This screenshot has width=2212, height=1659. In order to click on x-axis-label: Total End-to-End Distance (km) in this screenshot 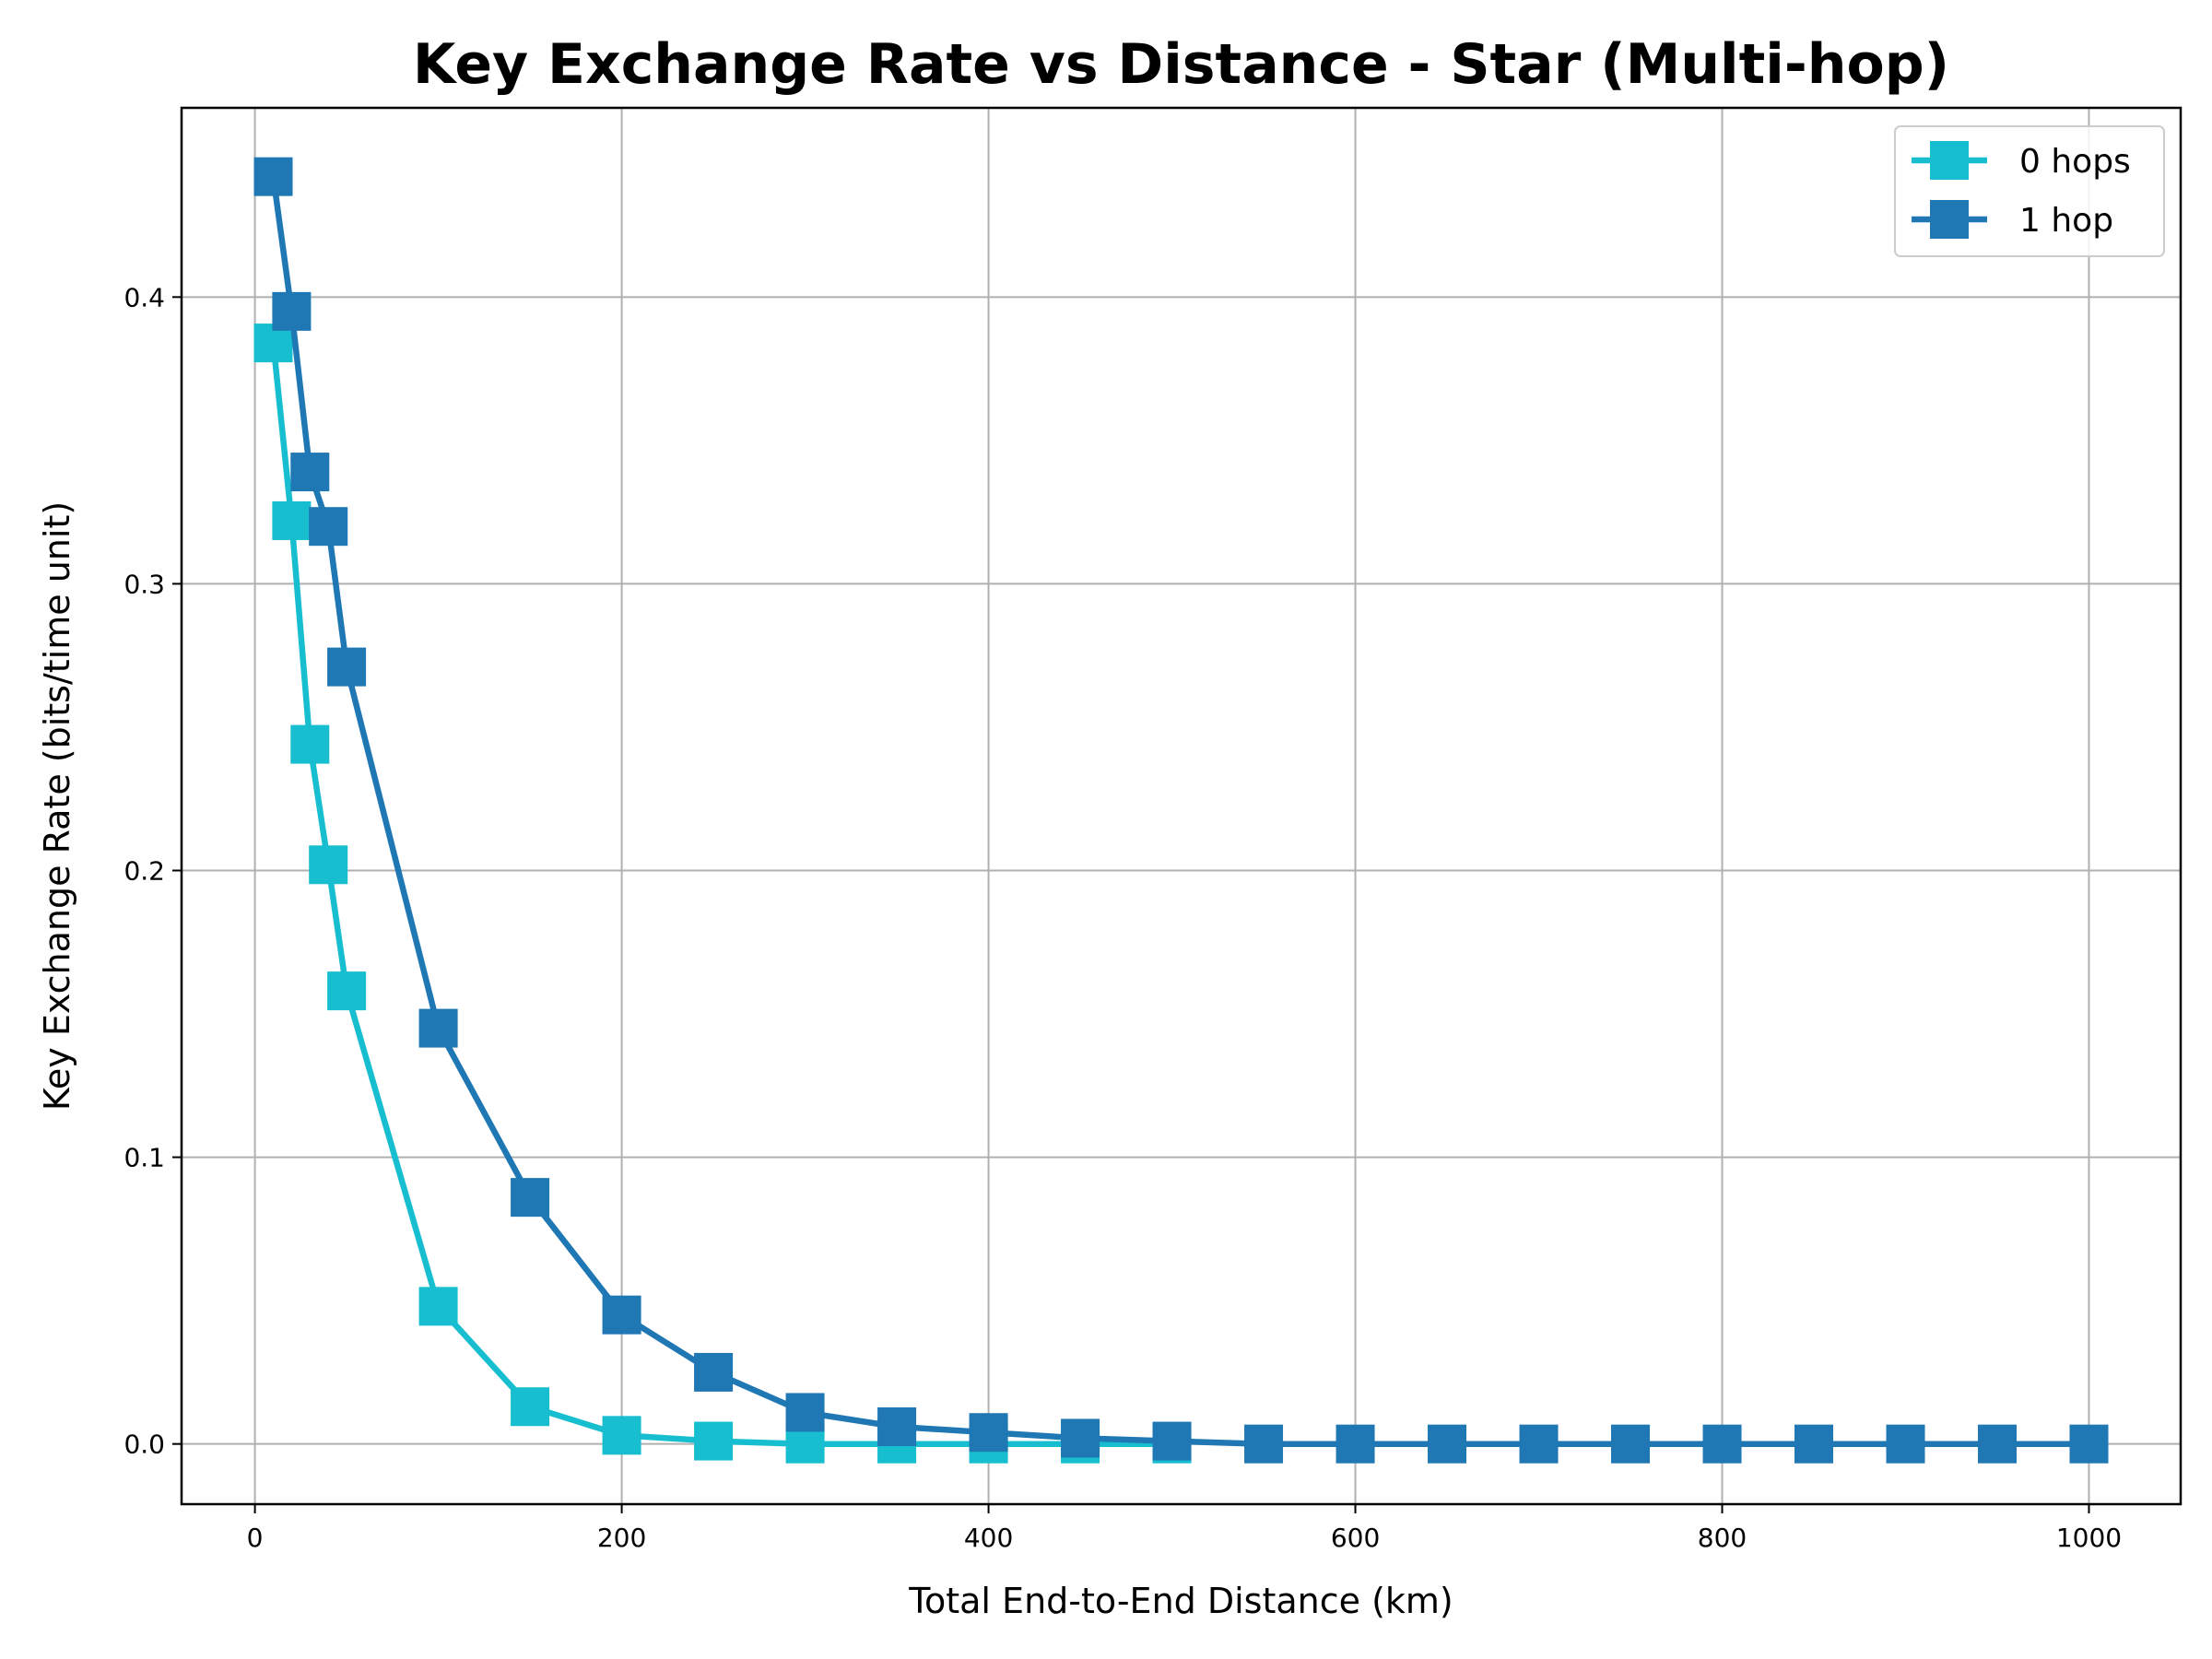, I will do `click(1180, 1601)`.